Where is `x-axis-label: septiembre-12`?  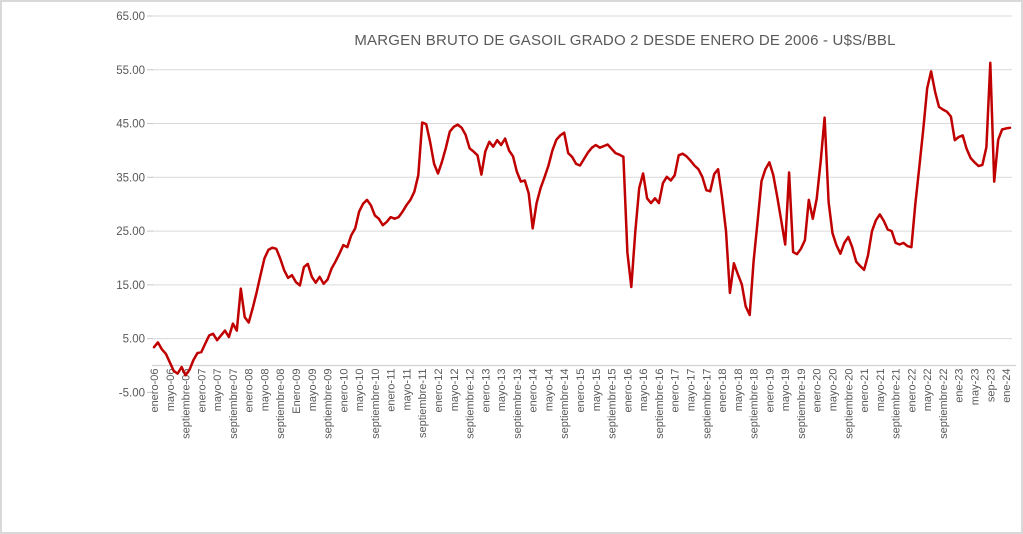 x-axis-label: septiembre-12 is located at coordinates (471, 404).